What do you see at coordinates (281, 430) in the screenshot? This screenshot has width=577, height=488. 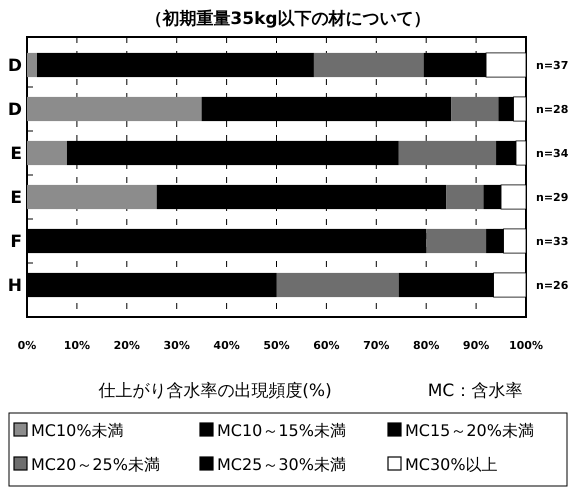 I see `legend-label: MC10～15%未満` at bounding box center [281, 430].